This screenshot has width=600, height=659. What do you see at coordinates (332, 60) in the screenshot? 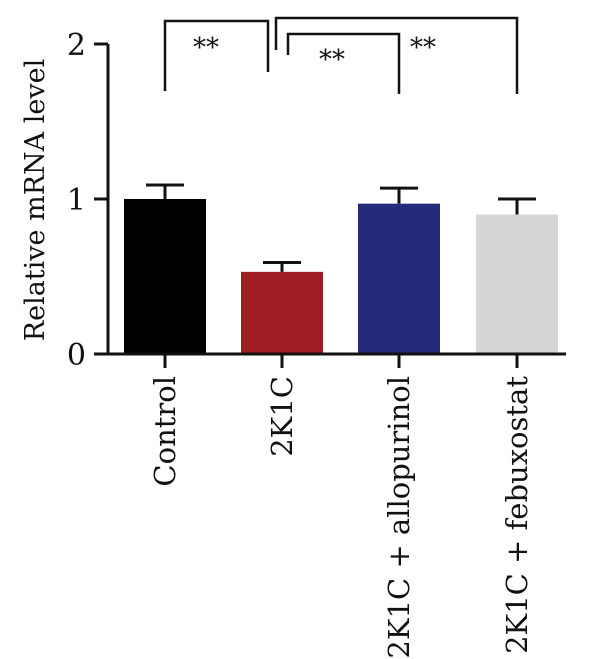
I see `significance-label-1: **` at bounding box center [332, 60].